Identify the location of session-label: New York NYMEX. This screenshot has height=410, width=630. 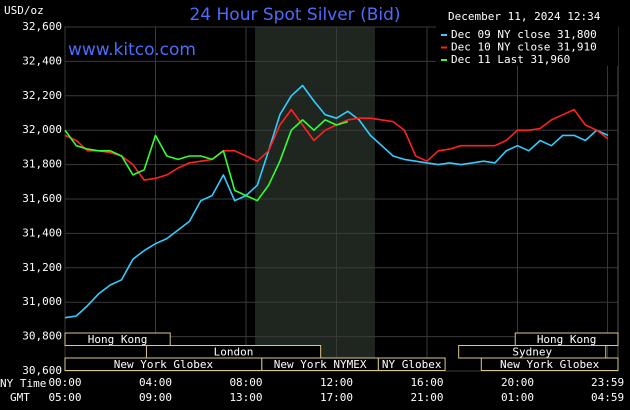
(320, 364).